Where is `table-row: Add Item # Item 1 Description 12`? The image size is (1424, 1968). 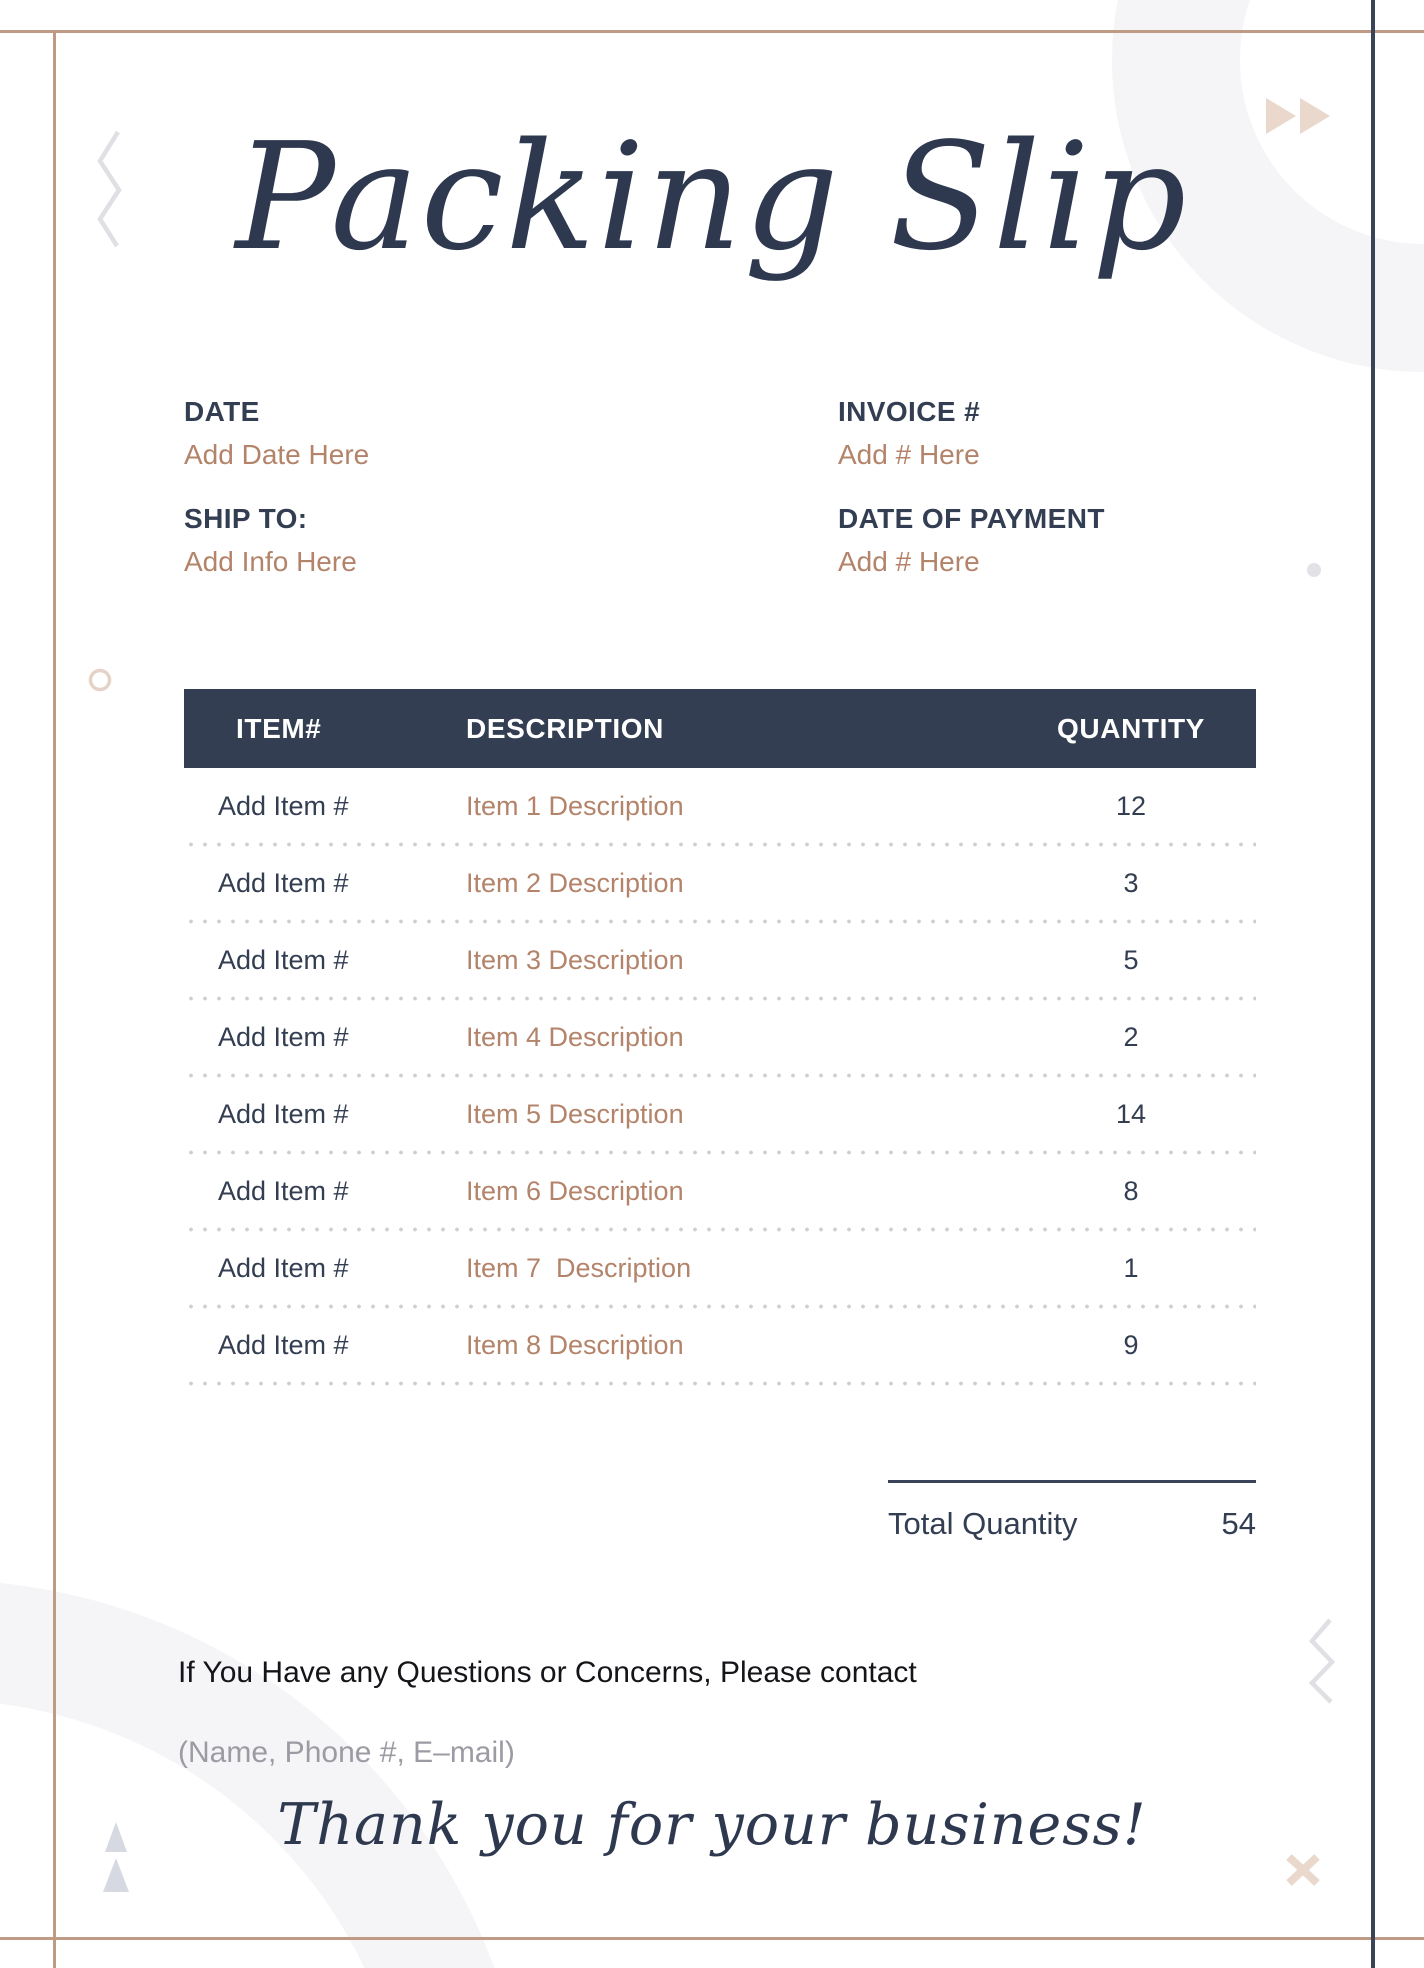
table-row: Add Item # Item 1 Description 12 is located at coordinates (720, 807).